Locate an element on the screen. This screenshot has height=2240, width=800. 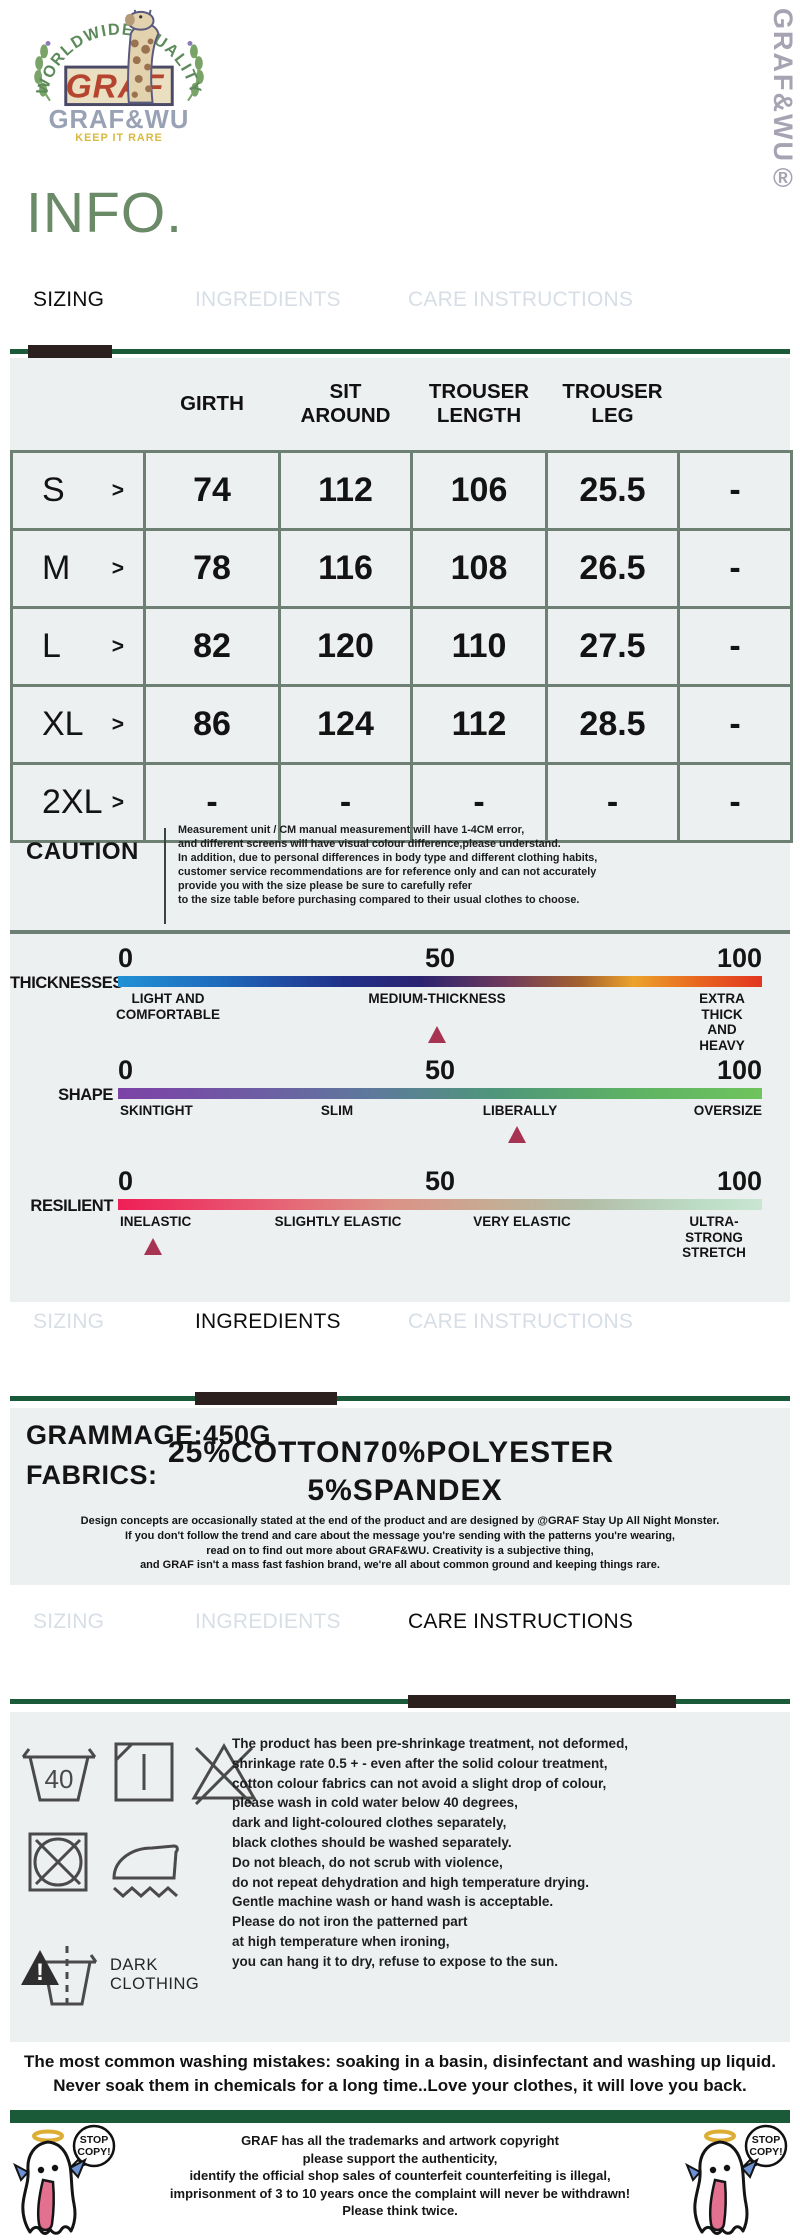
header-cell-trouser-length: TROUSER LENGTH is located at coordinates (479, 403).